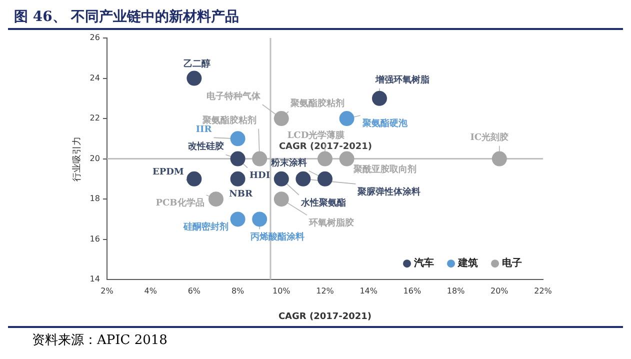 This screenshot has width=631, height=359. I want to click on x-tick-label: 14%, so click(369, 291).